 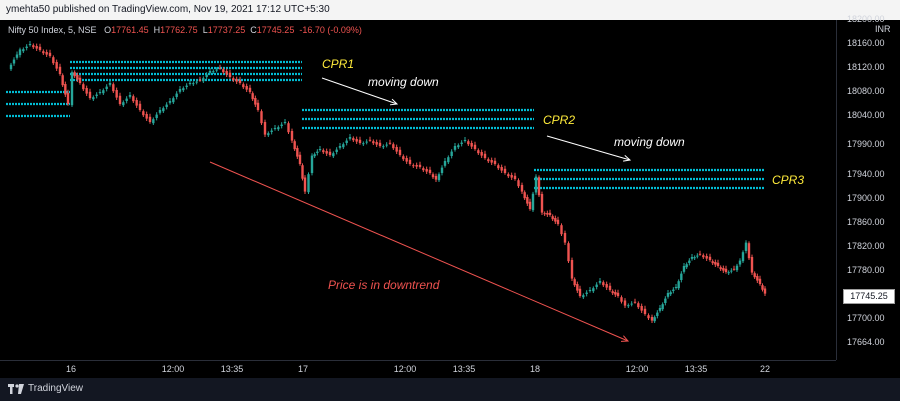 I want to click on open-label: O, so click(x=108, y=30).